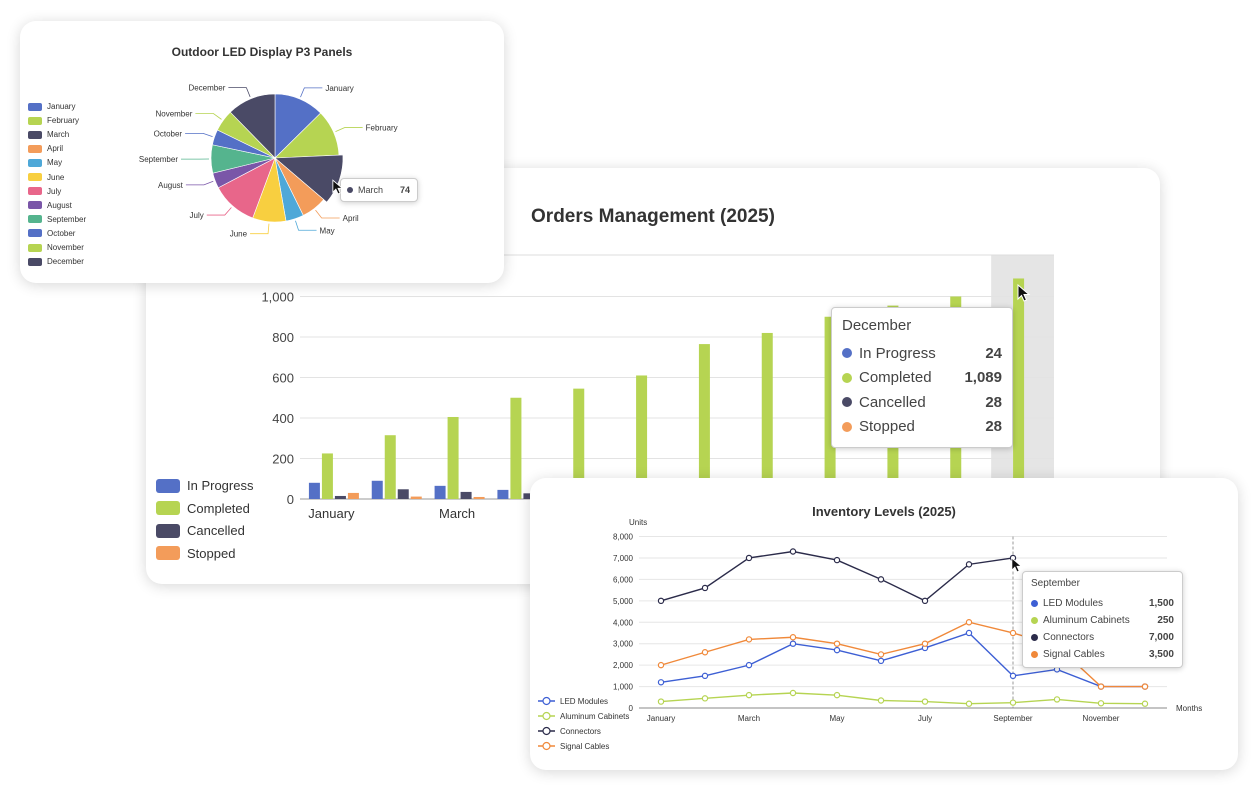 Image resolution: width=1259 pixels, height=790 pixels. Describe the element at coordinates (623, 558) in the screenshot. I see `y-tick-label: 7,000` at that location.